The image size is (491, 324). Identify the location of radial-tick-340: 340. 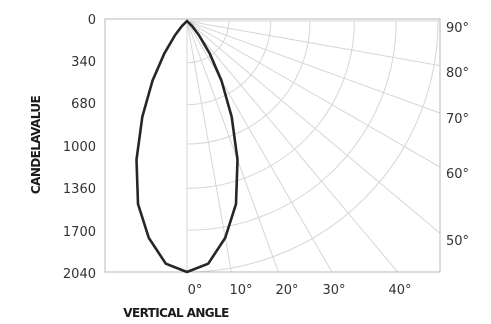
(83, 62).